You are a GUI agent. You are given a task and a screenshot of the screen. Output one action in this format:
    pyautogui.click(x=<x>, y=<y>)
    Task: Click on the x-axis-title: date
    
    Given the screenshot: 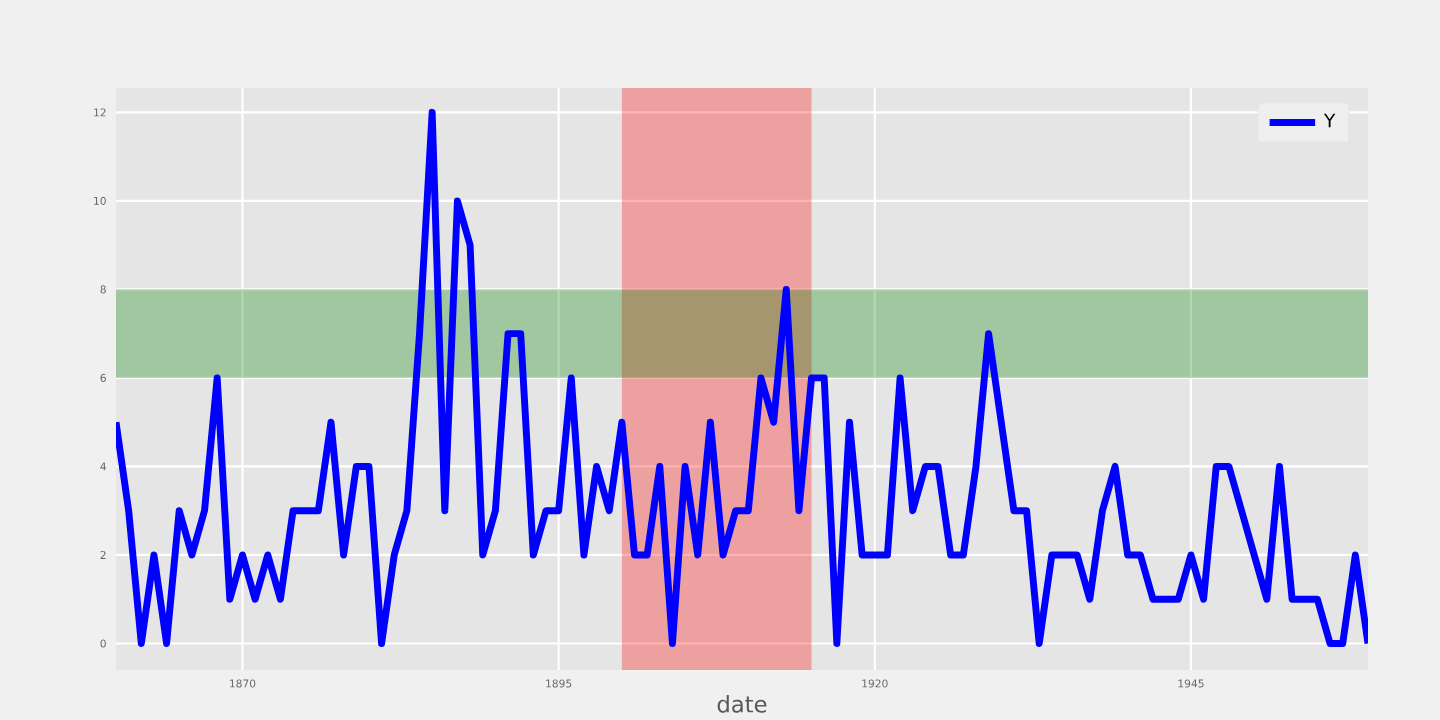 What is the action you would take?
    pyautogui.click(x=742, y=704)
    